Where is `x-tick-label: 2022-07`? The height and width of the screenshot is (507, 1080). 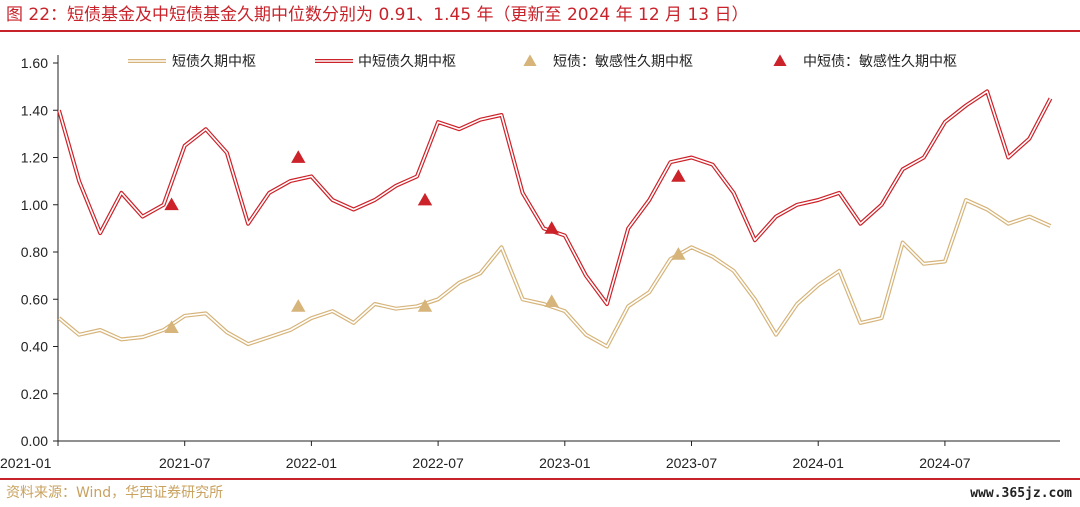 x-tick-label: 2022-07 is located at coordinates (438, 463).